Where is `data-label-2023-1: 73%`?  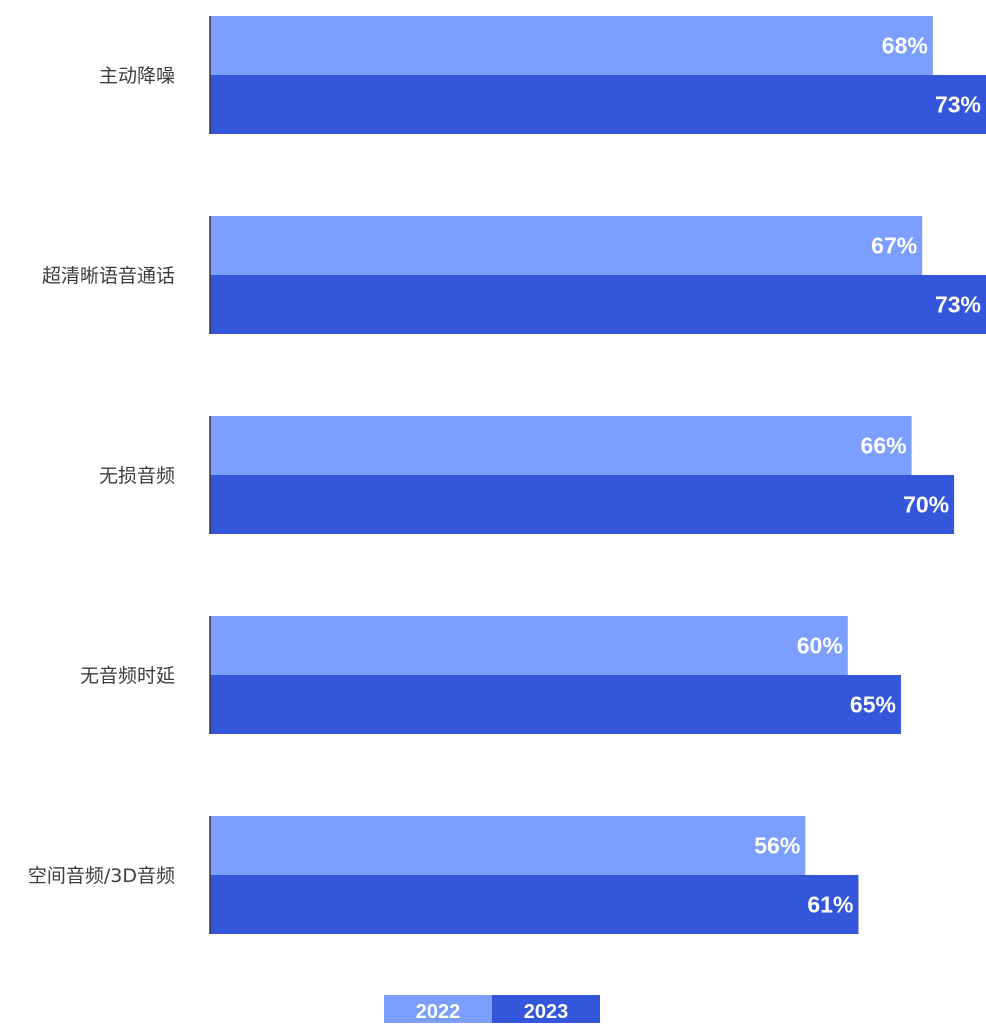
data-label-2023-1: 73% is located at coordinates (958, 305).